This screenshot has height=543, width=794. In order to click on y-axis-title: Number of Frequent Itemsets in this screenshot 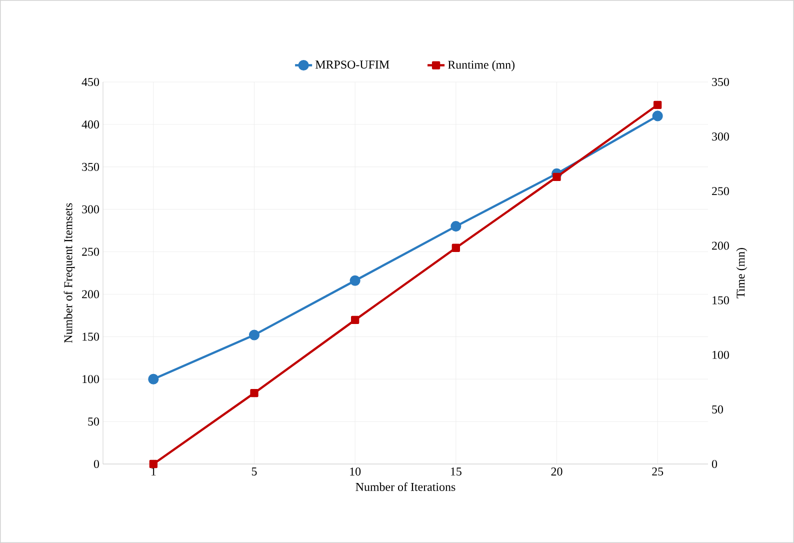, I will do `click(69, 273)`.